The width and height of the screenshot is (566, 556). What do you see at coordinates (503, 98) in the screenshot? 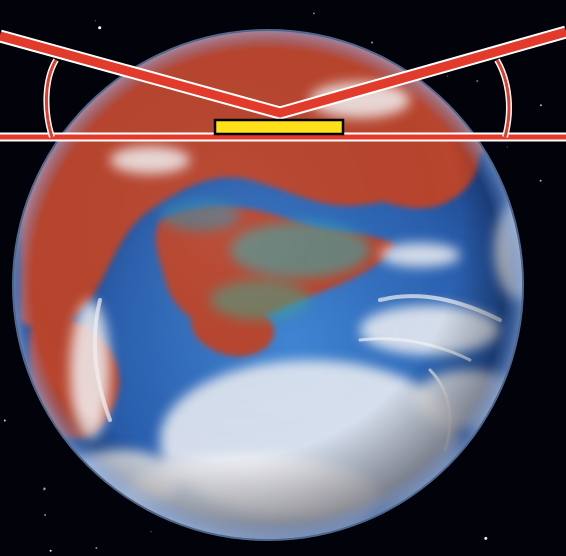
I see `right-arc` at bounding box center [503, 98].